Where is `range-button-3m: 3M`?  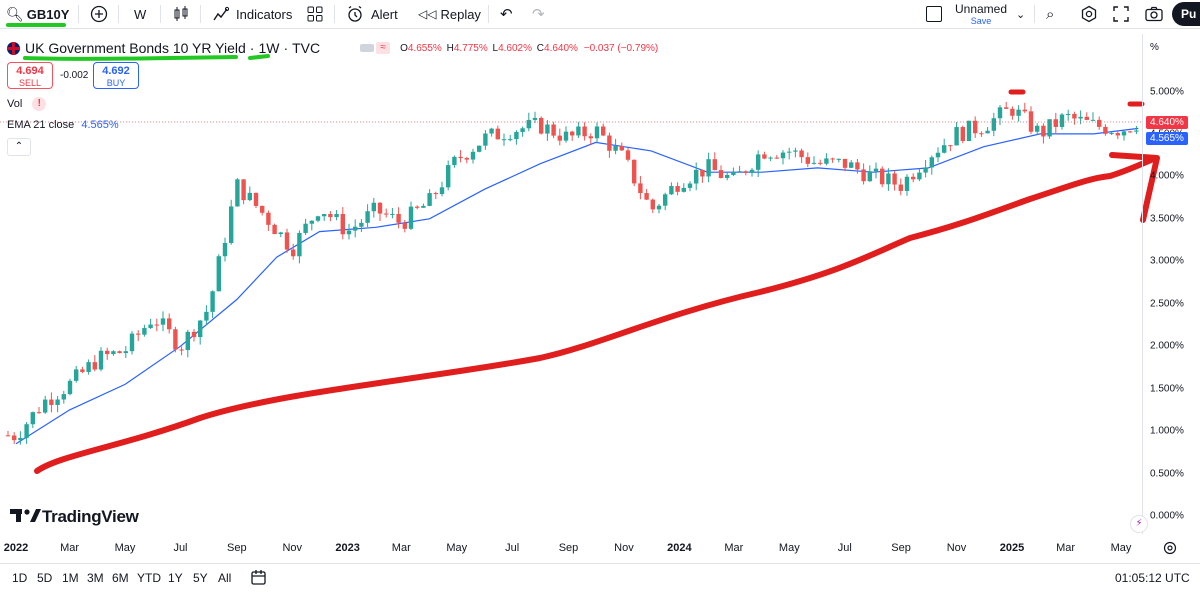
range-button-3m: 3M is located at coordinates (95, 578).